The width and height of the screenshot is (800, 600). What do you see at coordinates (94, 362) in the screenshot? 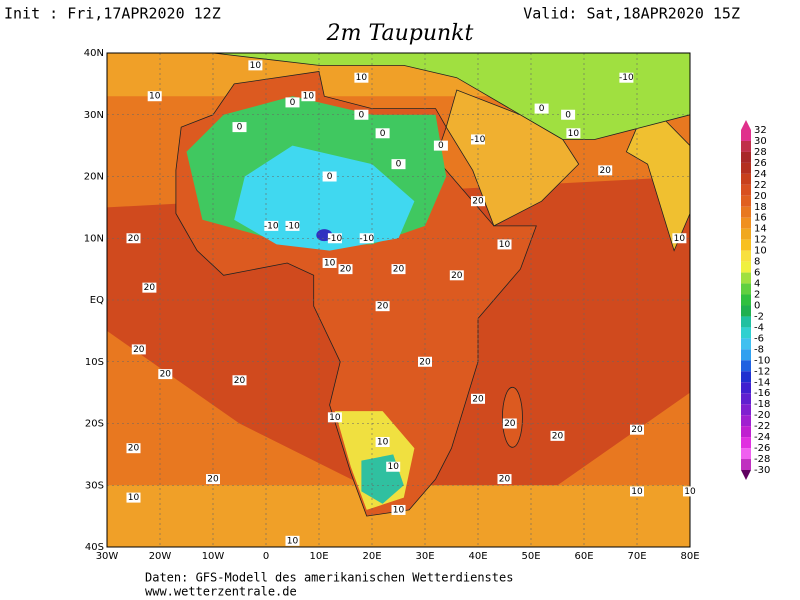
I see `lat-tick-label: 10S` at bounding box center [94, 362].